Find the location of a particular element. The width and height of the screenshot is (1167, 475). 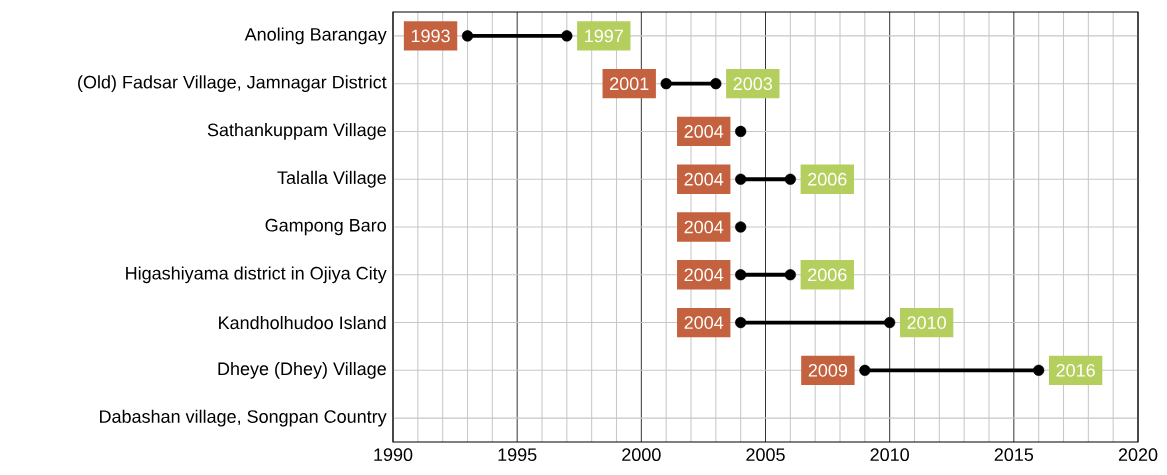

y-tick-label: Dheye (Dhey) Village is located at coordinates (302, 370).